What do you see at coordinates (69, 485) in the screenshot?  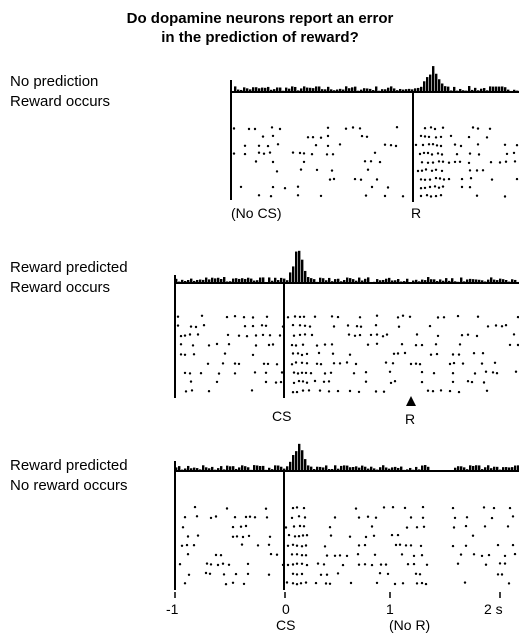 I see `panel3-condition-line2: No reward occurs` at bounding box center [69, 485].